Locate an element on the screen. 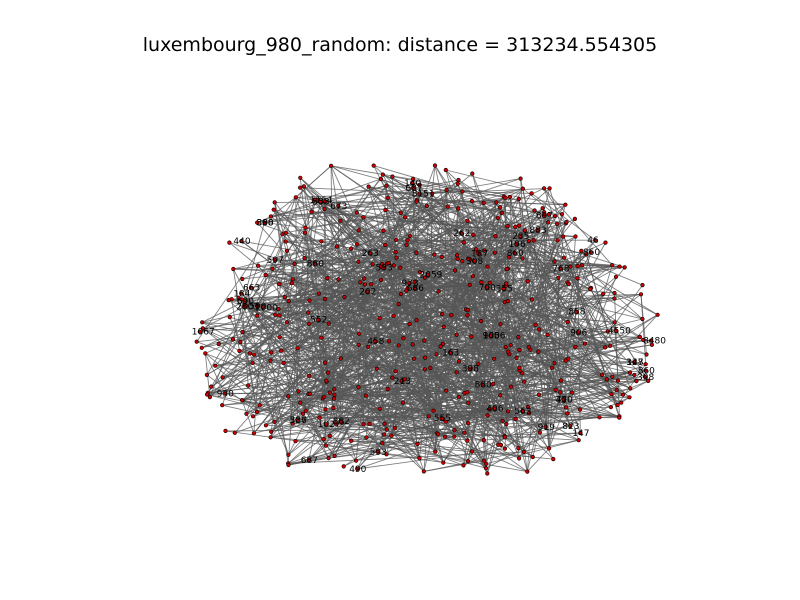 This screenshot has height=600, width=800. node-label: 860 is located at coordinates (264, 224).